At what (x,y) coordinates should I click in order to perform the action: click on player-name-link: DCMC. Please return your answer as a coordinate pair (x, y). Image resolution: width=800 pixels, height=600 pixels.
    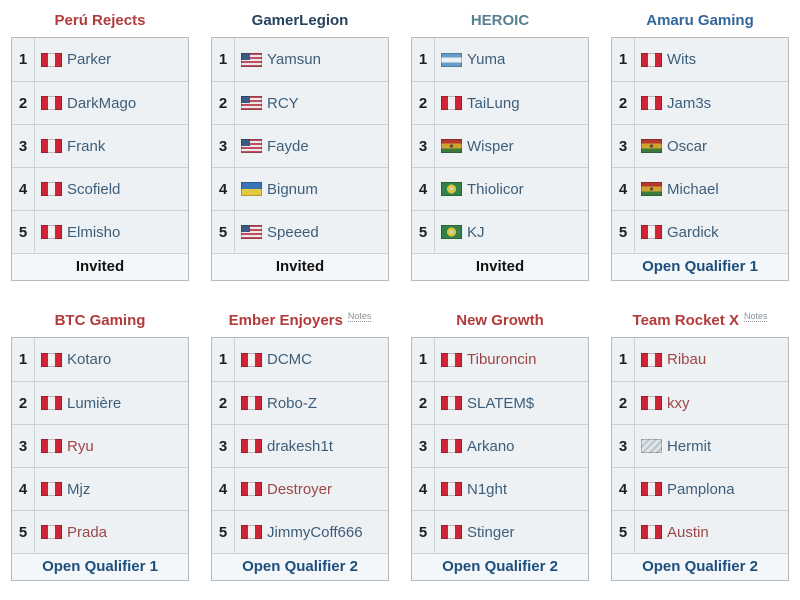
    Looking at the image, I should click on (289, 359).